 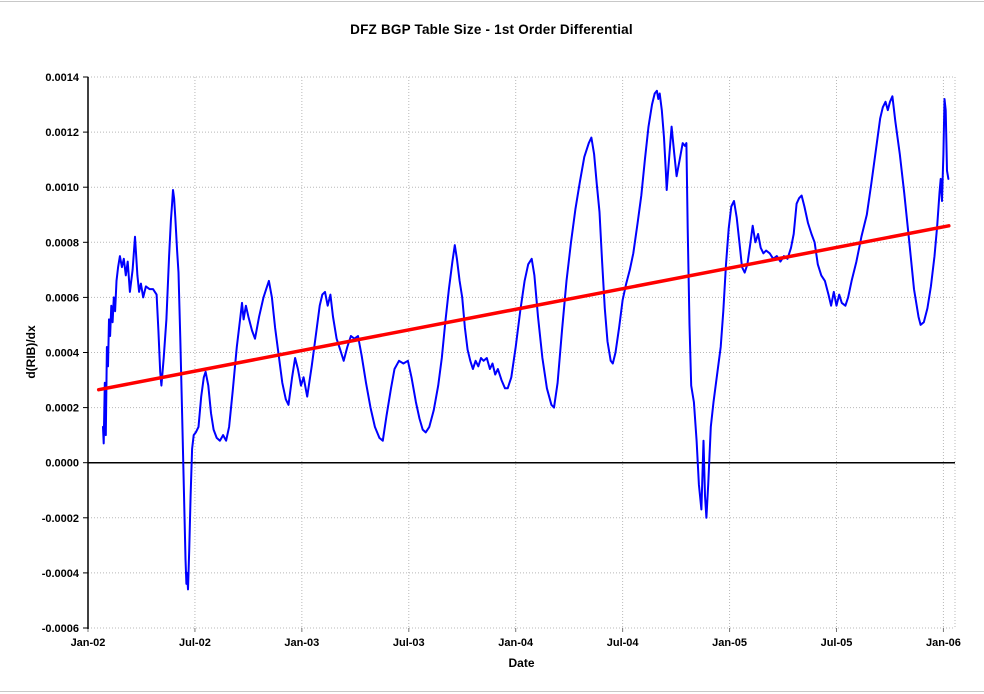 I want to click on window-bottom-border, so click(x=492, y=691).